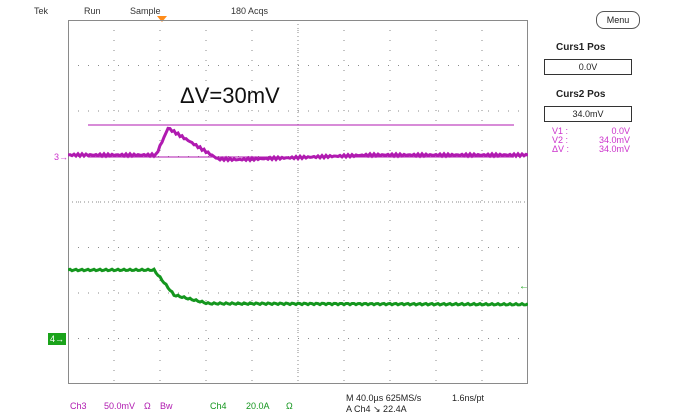 The height and width of the screenshot is (417, 675). Describe the element at coordinates (298, 287) in the screenshot. I see `ch4-waveform` at that location.